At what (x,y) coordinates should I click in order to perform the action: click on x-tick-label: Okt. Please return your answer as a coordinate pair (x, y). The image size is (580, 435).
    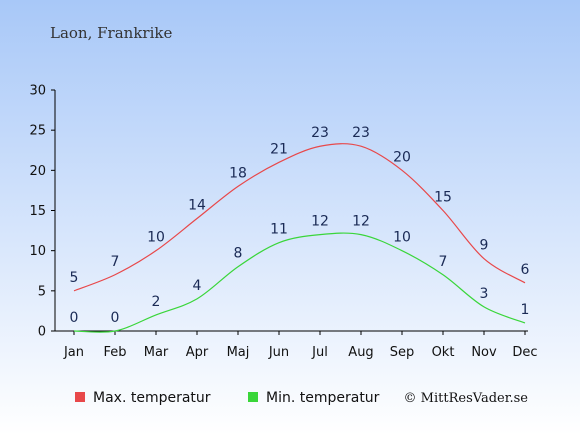
    Looking at the image, I should click on (443, 352).